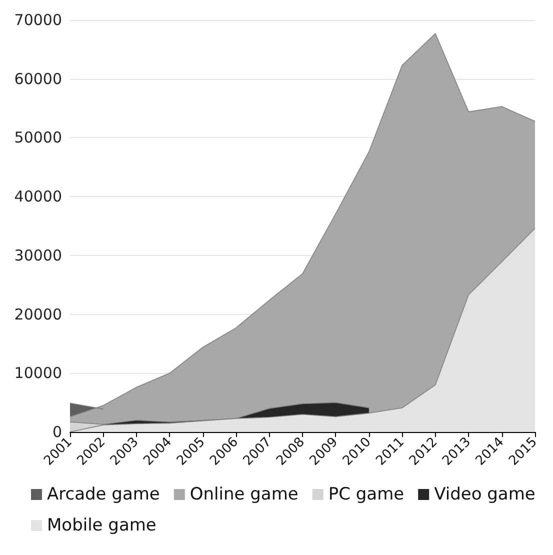  Describe the element at coordinates (101, 526) in the screenshot. I see `legend-label: Mobile game` at that location.